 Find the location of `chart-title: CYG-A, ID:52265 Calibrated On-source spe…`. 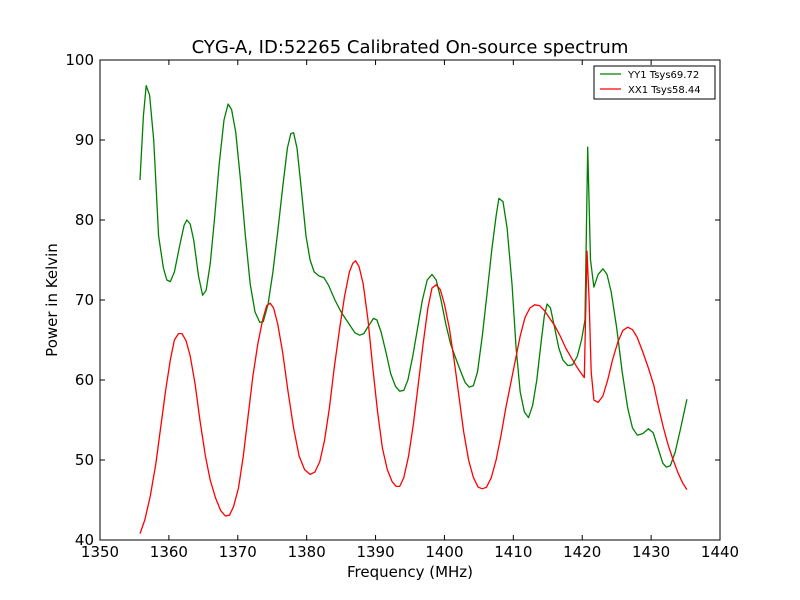

chart-title: CYG-A, ID:52265 Calibrated On-source spe… is located at coordinates (410, 47).